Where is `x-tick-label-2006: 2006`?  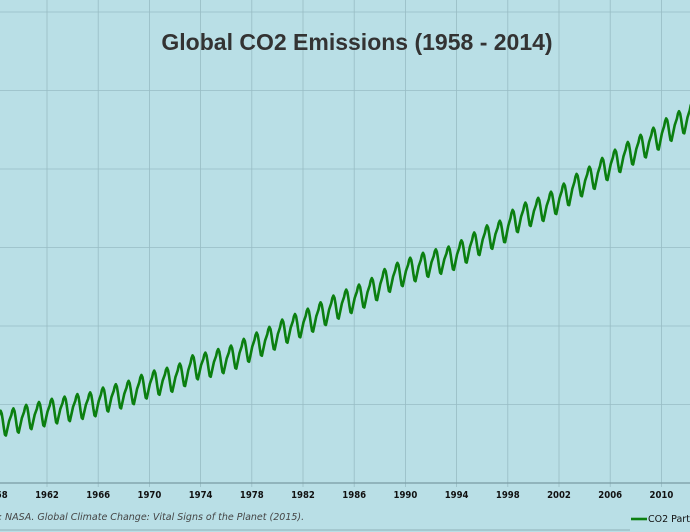
x-tick-label-2006: 2006 is located at coordinates (610, 495).